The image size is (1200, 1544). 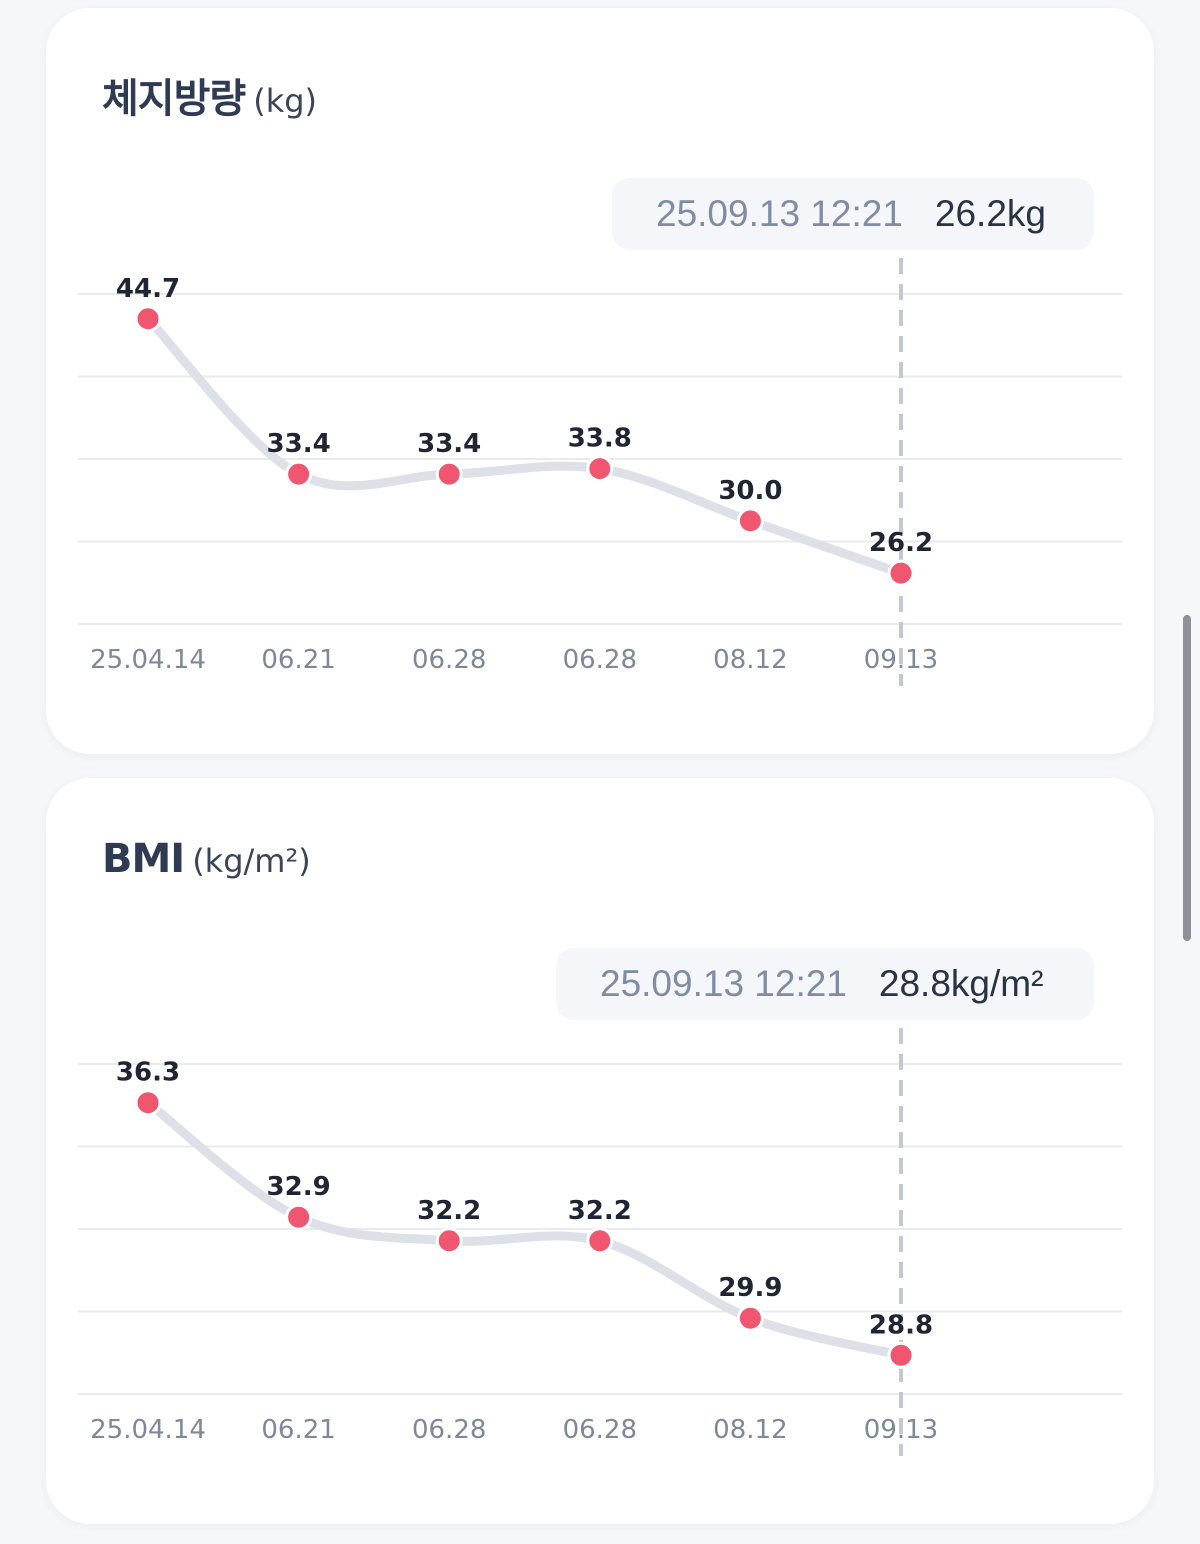 I want to click on chart-title: BMI (kg/m²), so click(x=206, y=859).